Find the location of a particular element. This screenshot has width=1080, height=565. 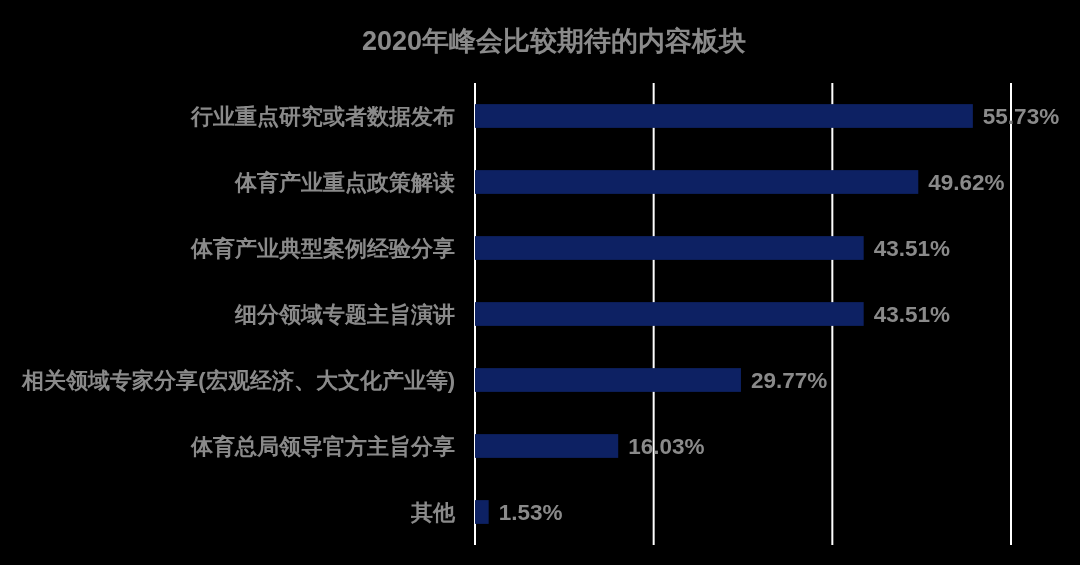

chart-title: 2020年峰会比较期待的内容板块 is located at coordinates (554, 41).